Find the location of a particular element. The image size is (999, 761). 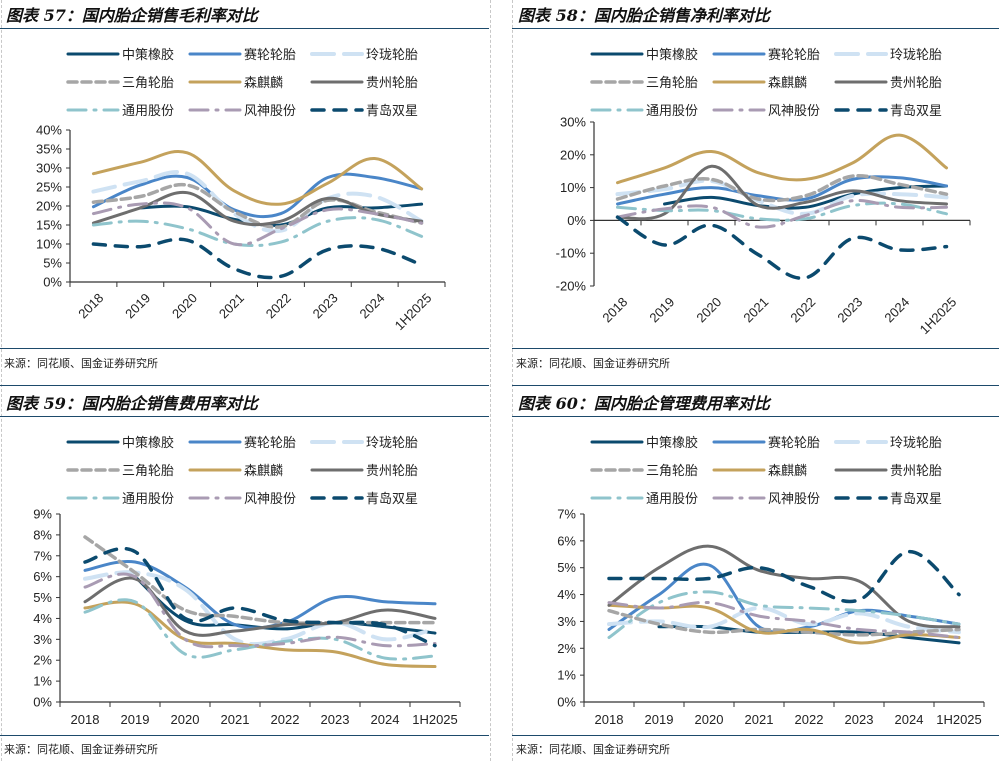

y-tick-label: 9% is located at coordinates (42, 514).